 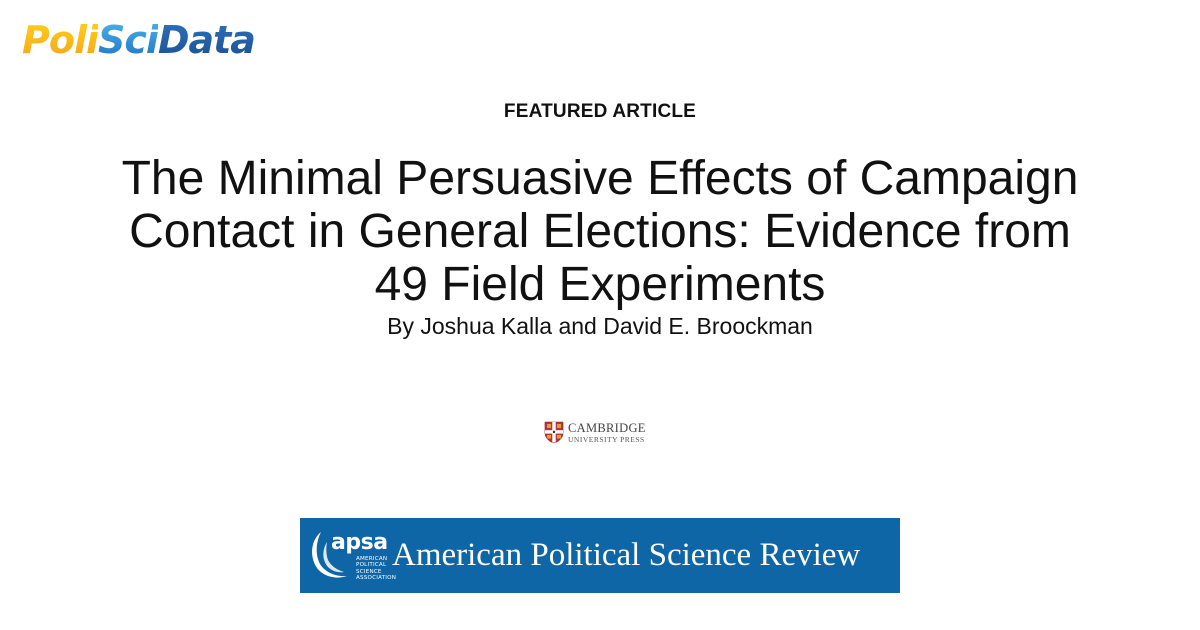 What do you see at coordinates (626, 555) in the screenshot?
I see `journal-title: American Political Science Review` at bounding box center [626, 555].